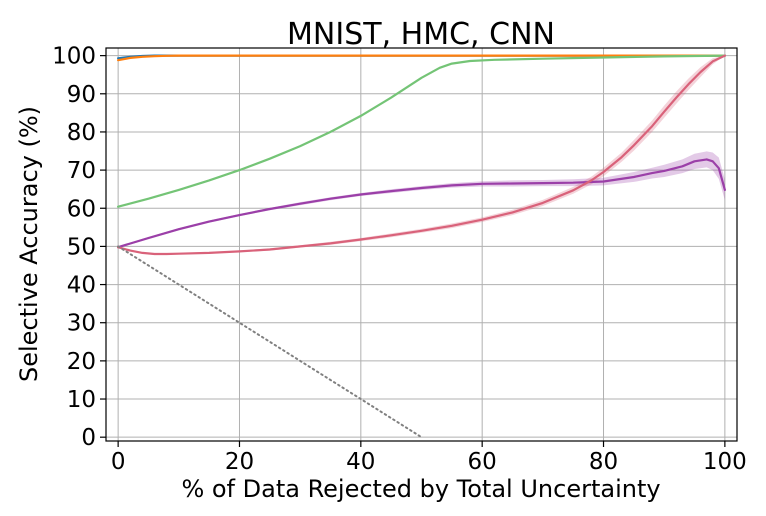 The width and height of the screenshot is (766, 516). Describe the element at coordinates (81, 171) in the screenshot. I see `y-tick-label: 70` at that location.